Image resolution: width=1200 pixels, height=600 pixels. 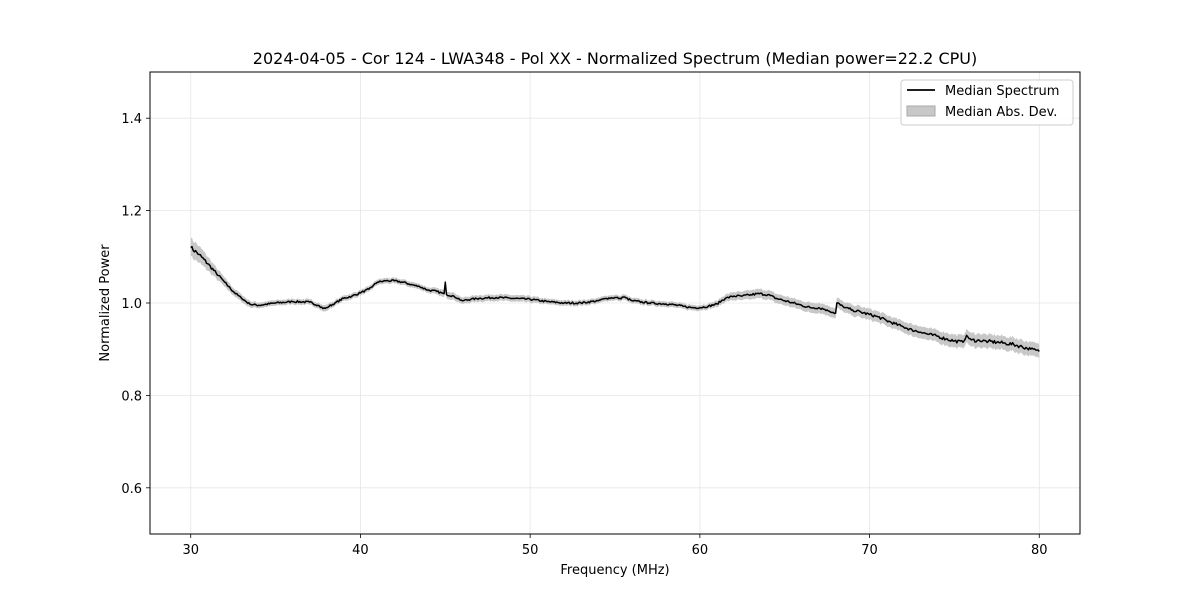 What do you see at coordinates (869, 550) in the screenshot?
I see `x-tick-label: 70` at bounding box center [869, 550].